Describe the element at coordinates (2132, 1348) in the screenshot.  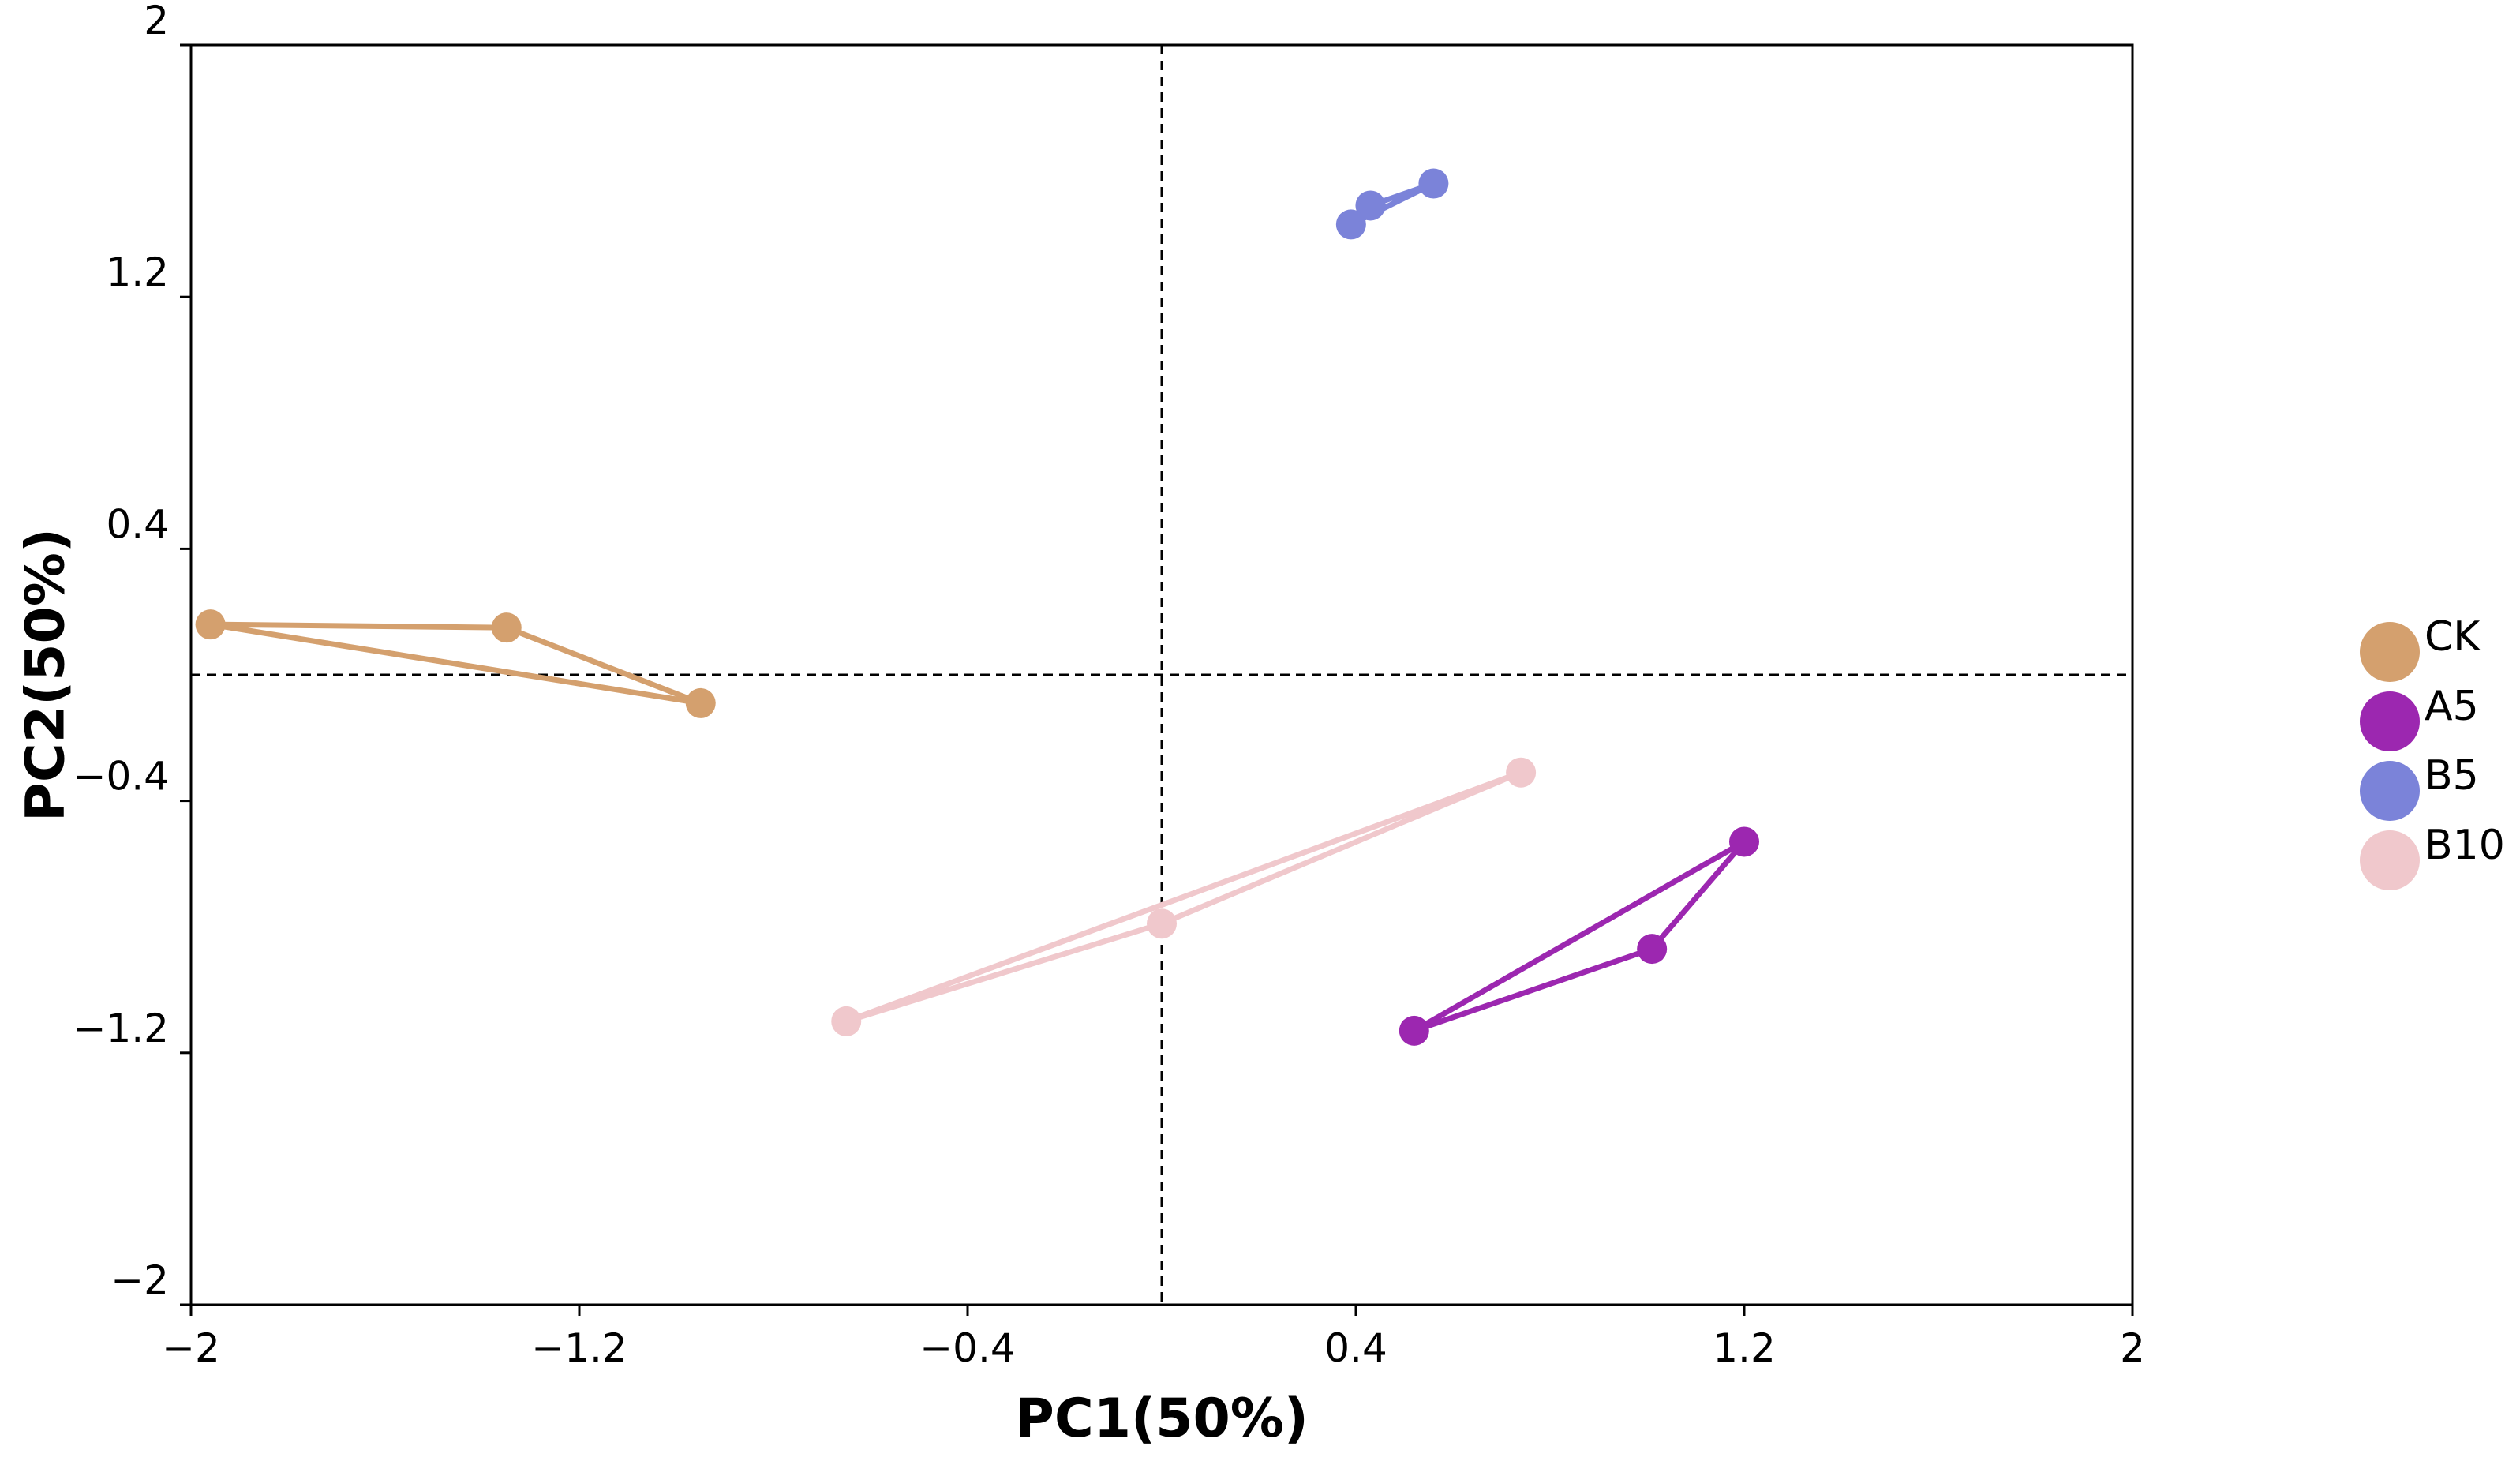
I see `x-tick-label: 2` at that location.